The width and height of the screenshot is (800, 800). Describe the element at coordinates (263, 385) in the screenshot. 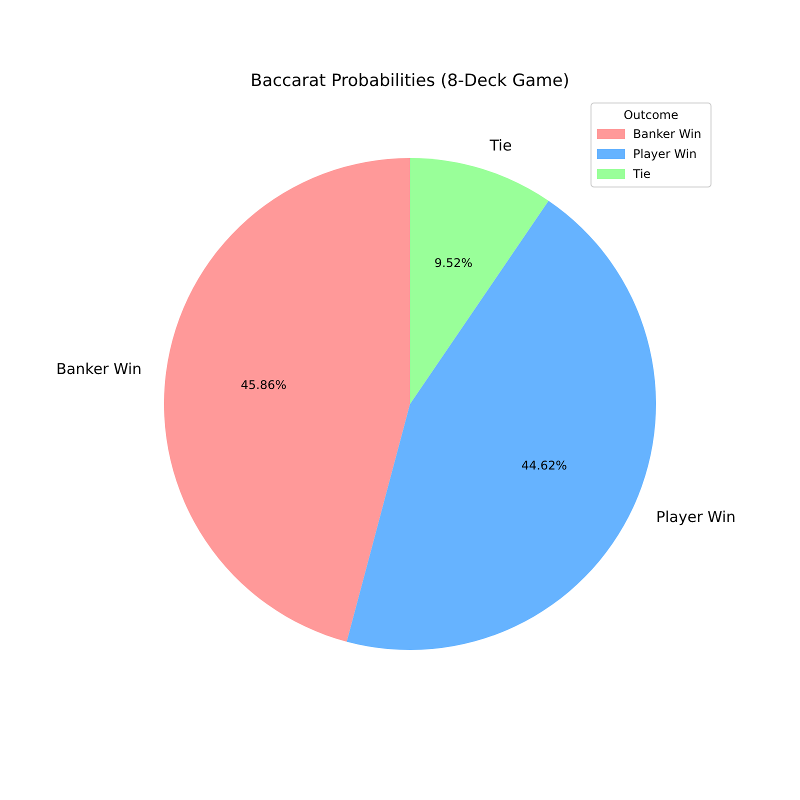

I see `data-label: 45.86%` at that location.